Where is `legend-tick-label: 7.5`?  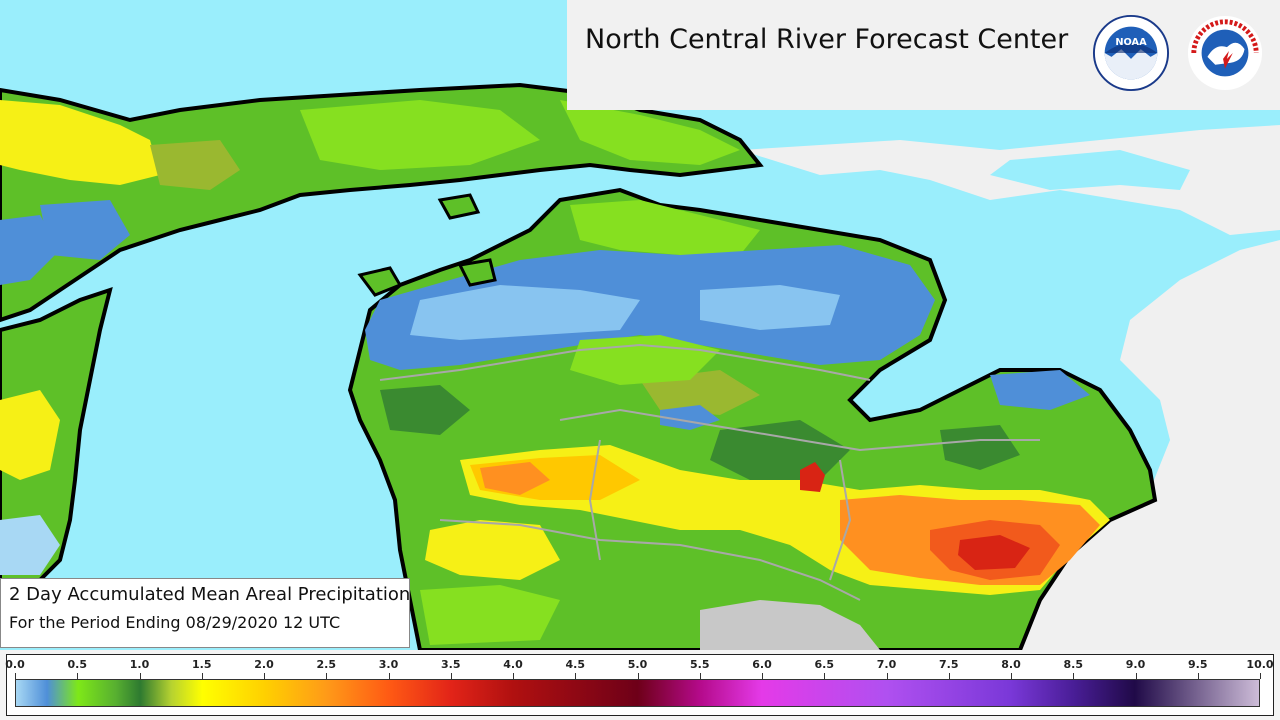
legend-tick-label: 7.5 is located at coordinates (949, 664).